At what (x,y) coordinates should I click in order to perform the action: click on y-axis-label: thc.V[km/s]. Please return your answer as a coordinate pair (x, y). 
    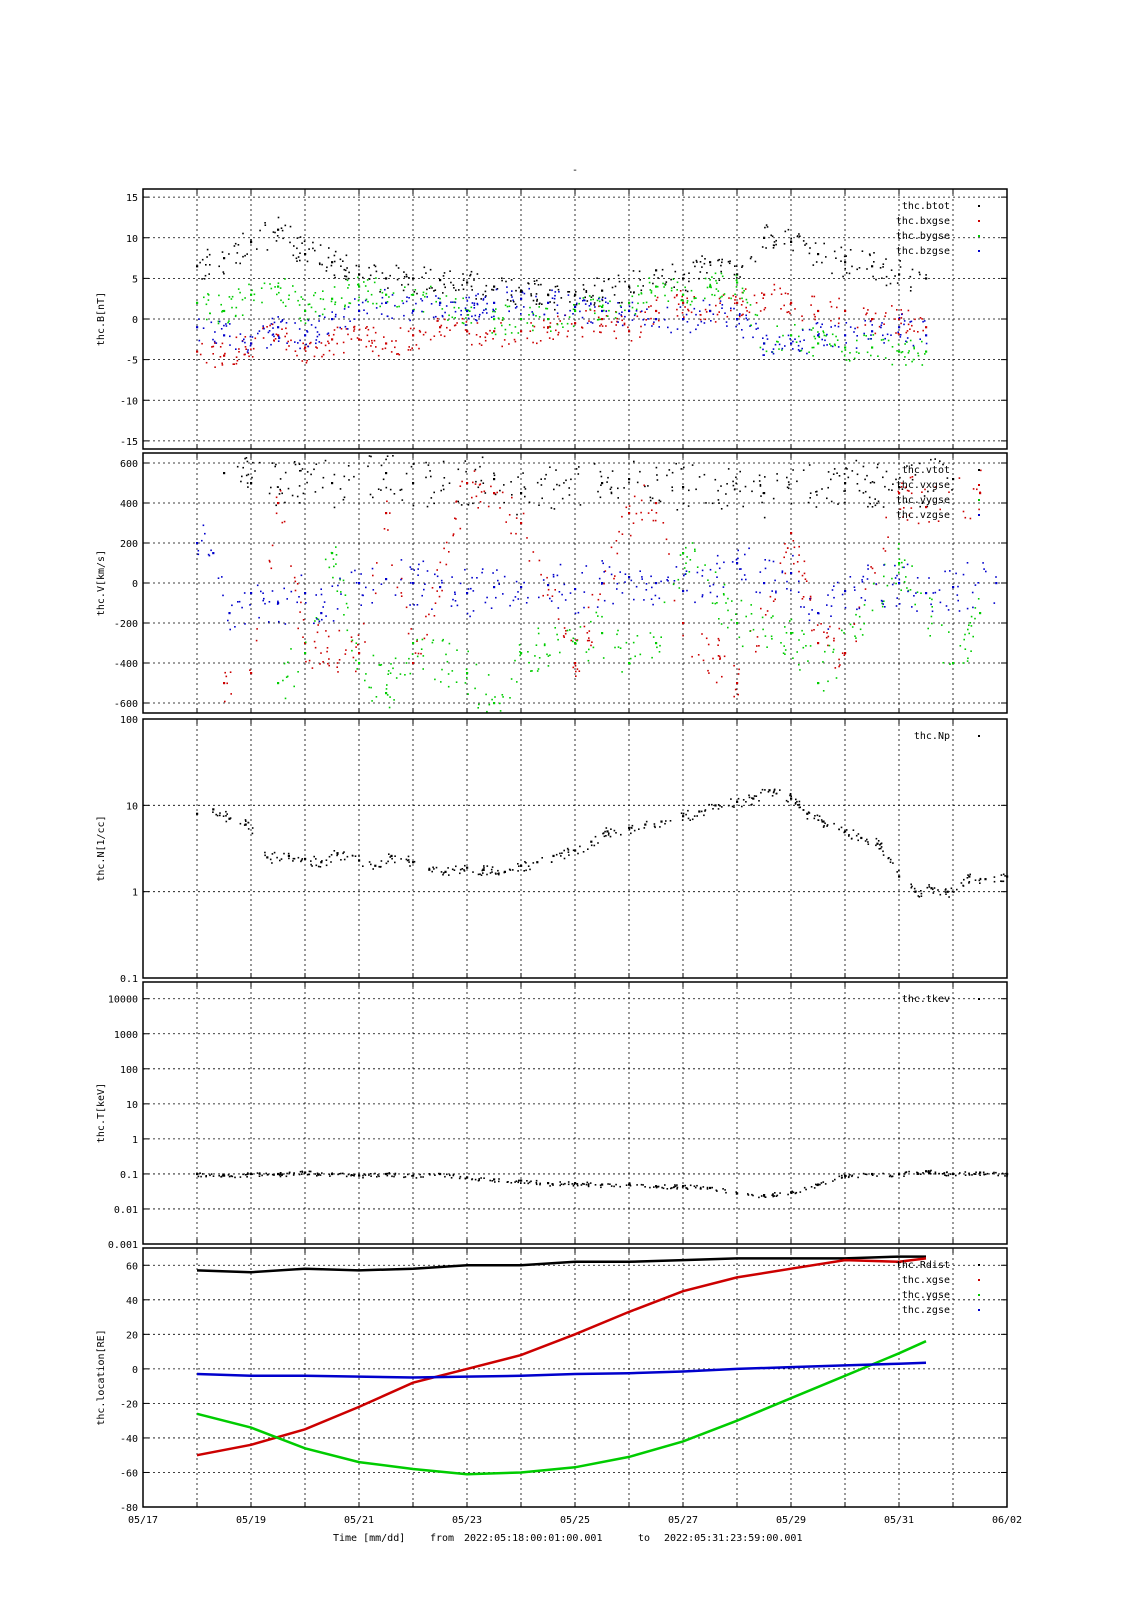
    Looking at the image, I should click on (101, 583).